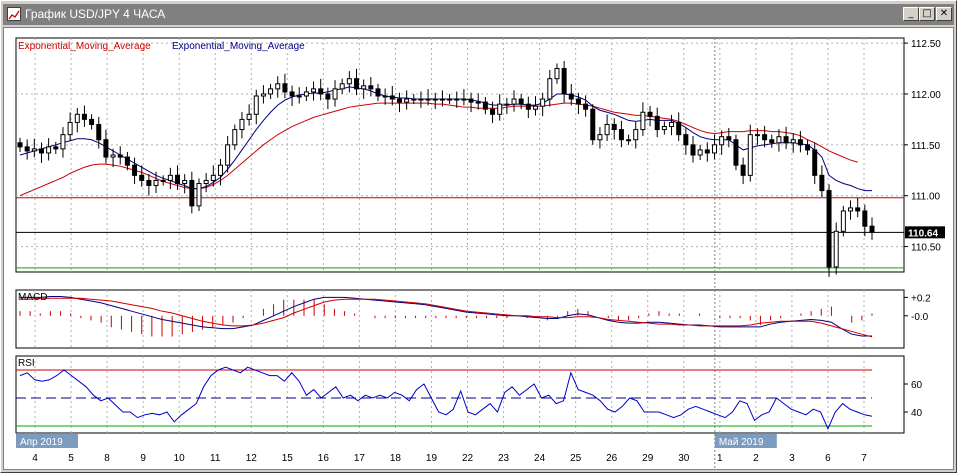  What do you see at coordinates (71, 458) in the screenshot?
I see `x-tick-label: 5` at bounding box center [71, 458].